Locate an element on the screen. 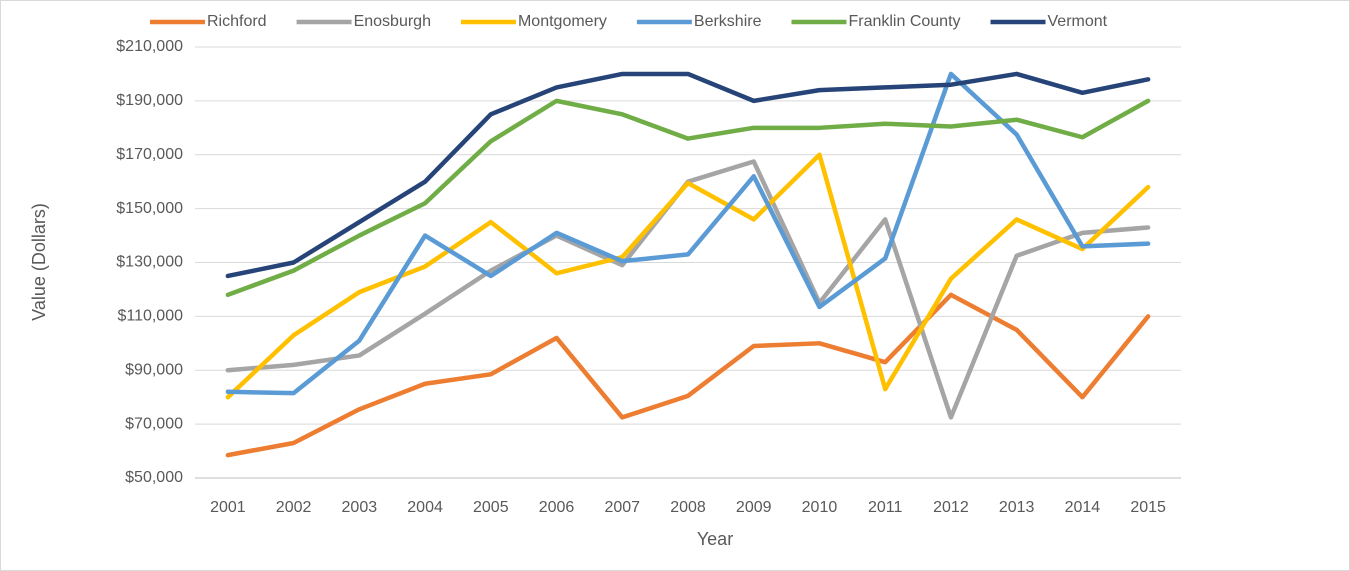 The image size is (1350, 571). legend-label: Richford is located at coordinates (237, 21).